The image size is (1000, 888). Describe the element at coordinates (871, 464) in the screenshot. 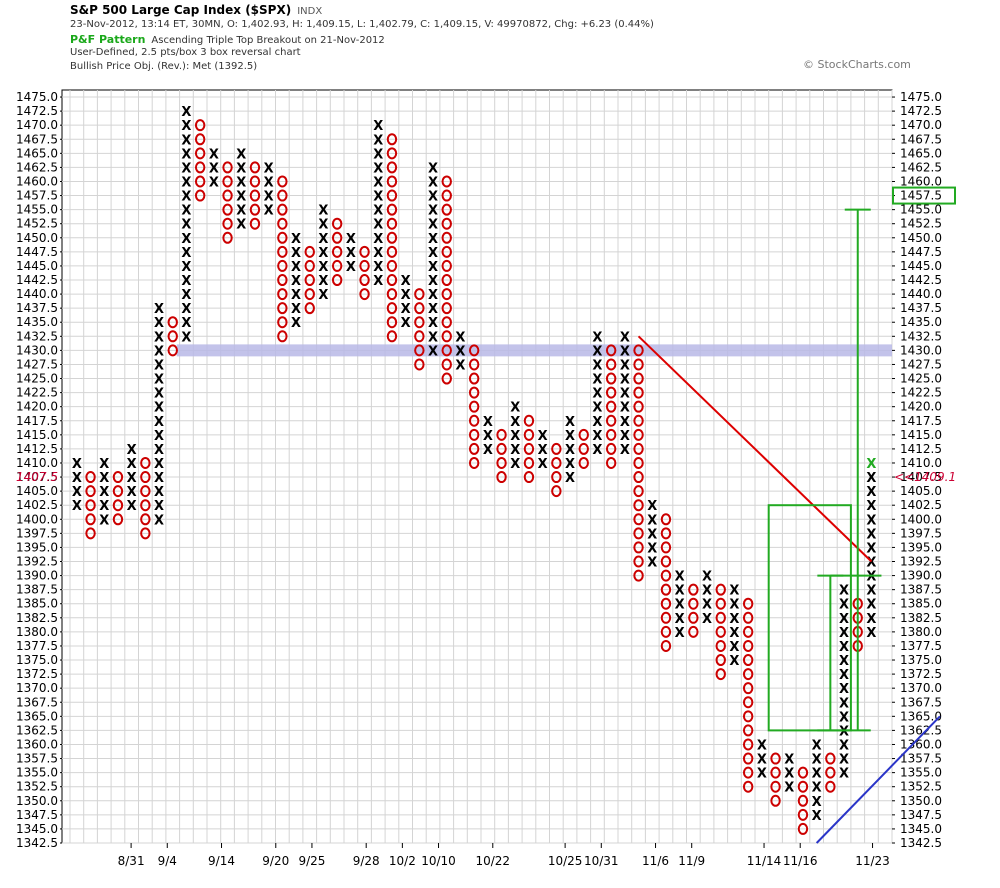

I see `pf-current-x-mark: X` at that location.